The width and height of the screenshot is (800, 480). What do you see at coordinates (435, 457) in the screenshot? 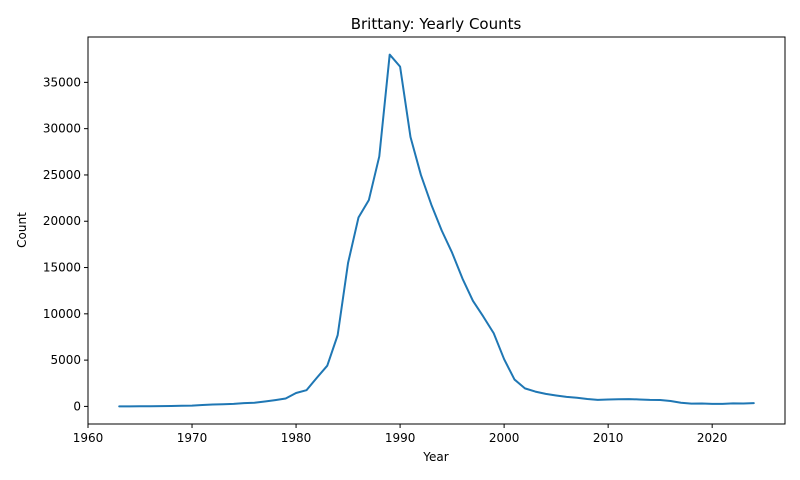
I see `x-axis-label: Year` at bounding box center [435, 457].